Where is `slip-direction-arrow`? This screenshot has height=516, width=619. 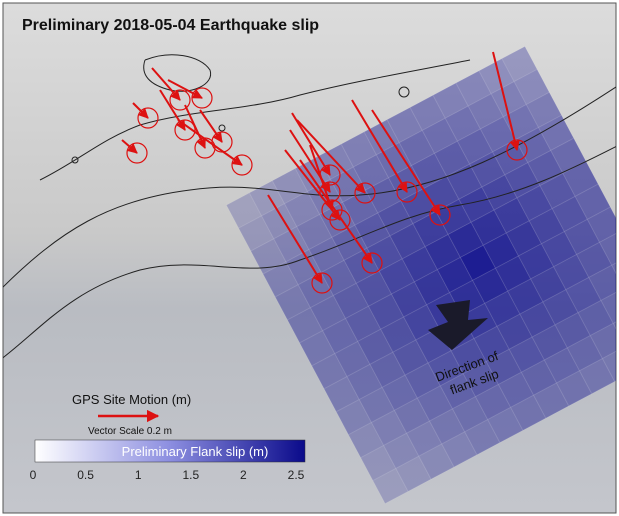
slip-direction-arrow is located at coordinates (458, 325).